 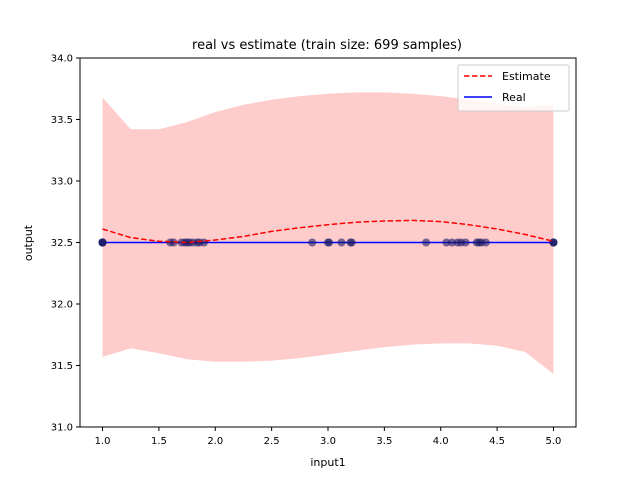 I want to click on legend-box, so click(x=513, y=88).